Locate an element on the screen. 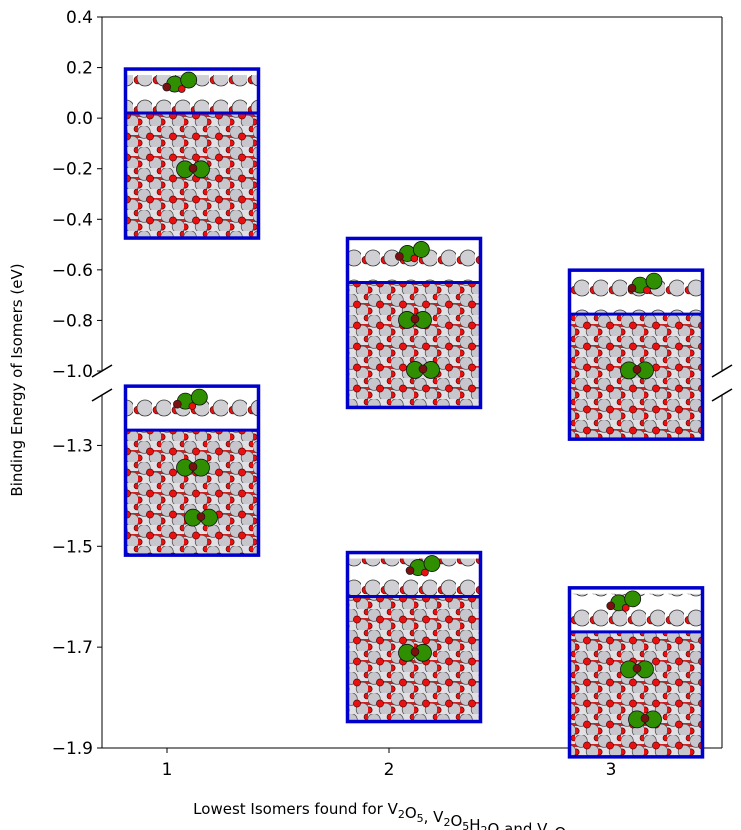  upper-ytick-label: −1.0 is located at coordinates (72, 372).